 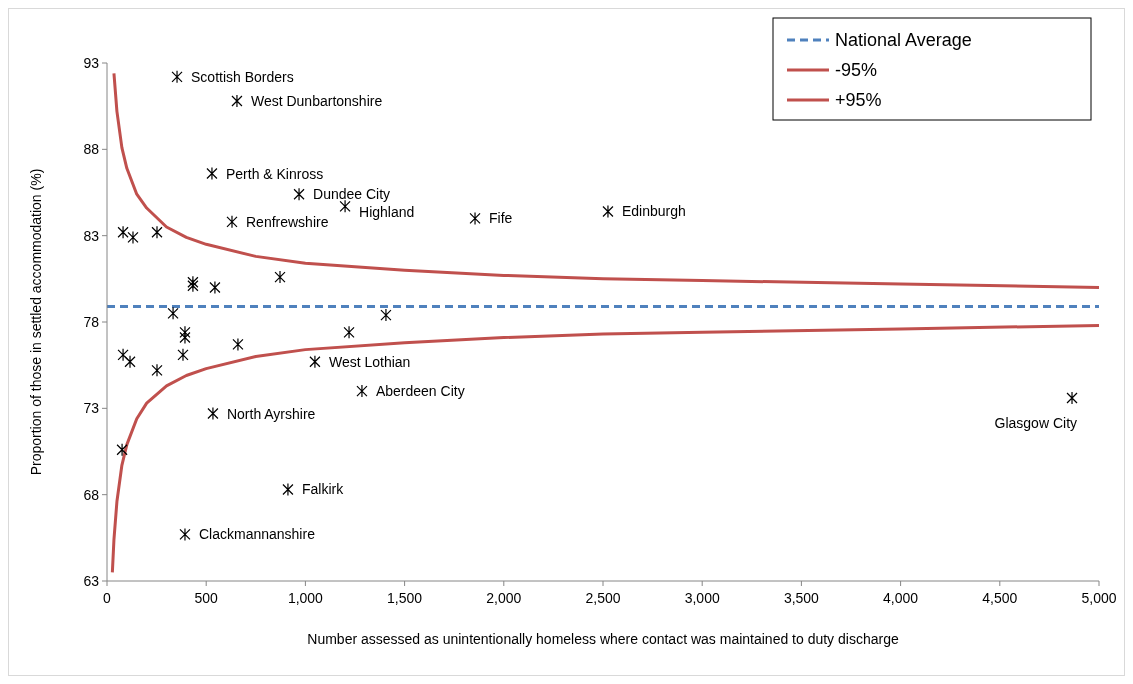 What do you see at coordinates (1000, 598) in the screenshot?
I see `x-tick-label: 4,500` at bounding box center [1000, 598].